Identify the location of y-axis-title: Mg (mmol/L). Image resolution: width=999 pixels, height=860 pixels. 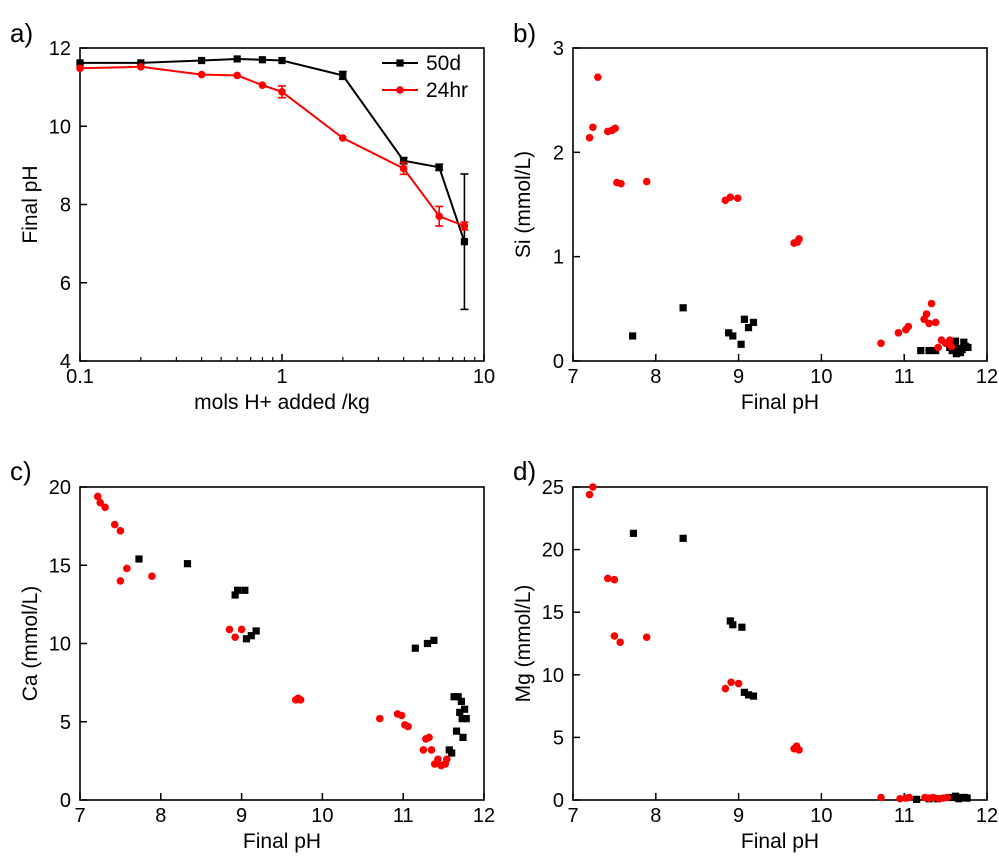
(523, 644).